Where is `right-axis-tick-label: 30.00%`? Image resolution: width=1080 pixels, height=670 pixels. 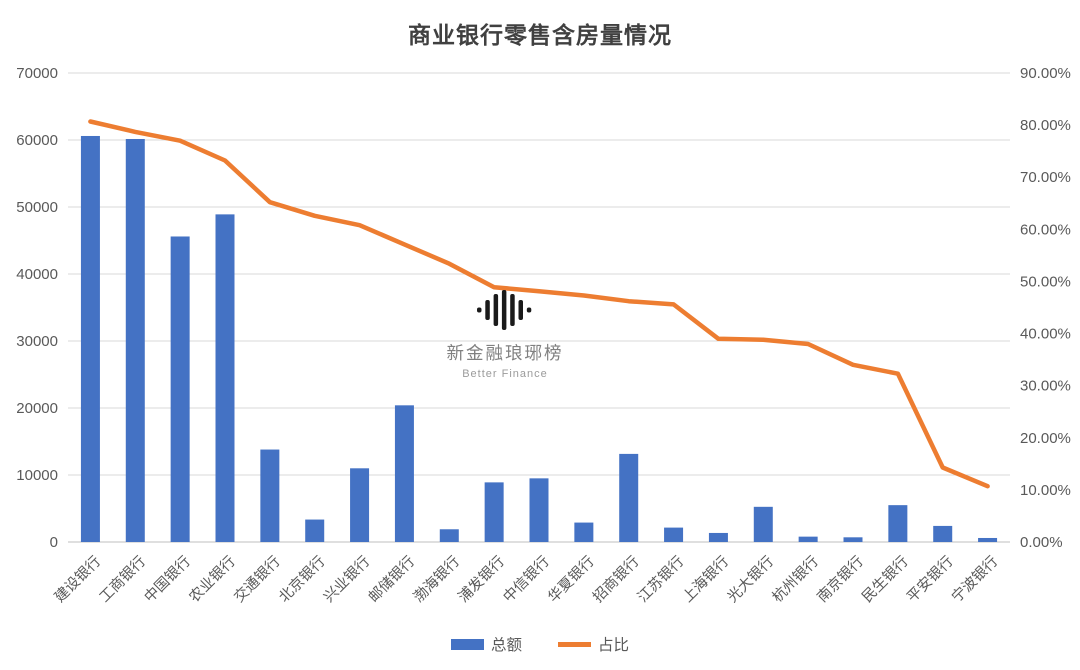 right-axis-tick-label: 30.00% is located at coordinates (1045, 386).